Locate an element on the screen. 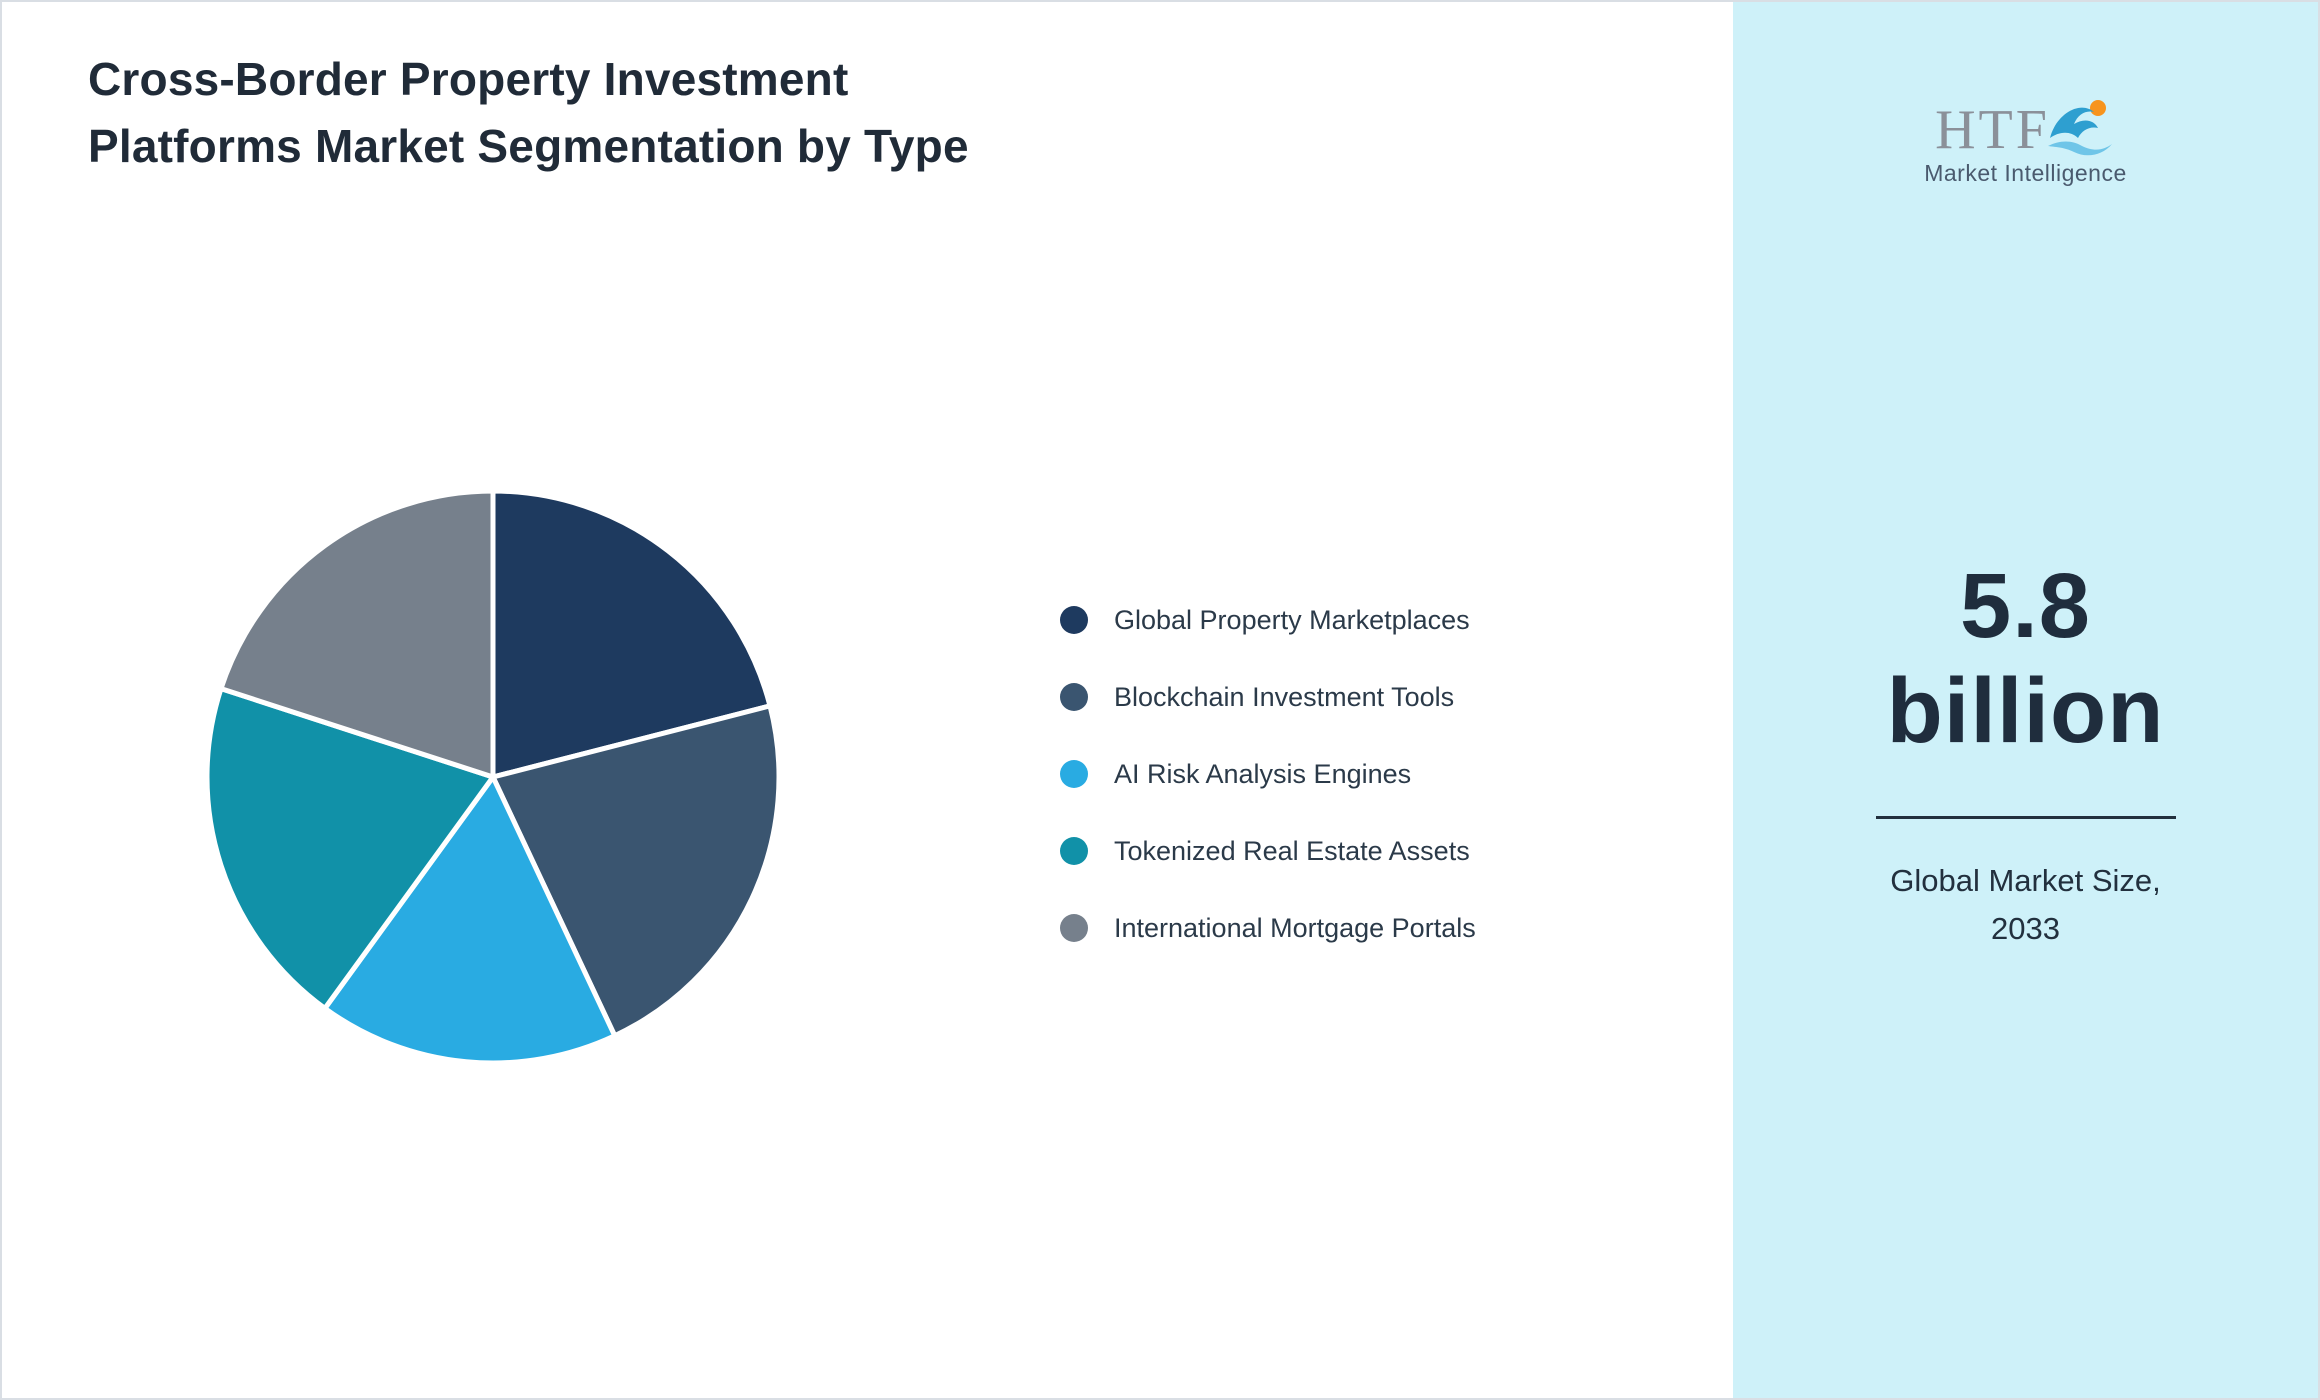  pie-chart-svg is located at coordinates (493, 777).